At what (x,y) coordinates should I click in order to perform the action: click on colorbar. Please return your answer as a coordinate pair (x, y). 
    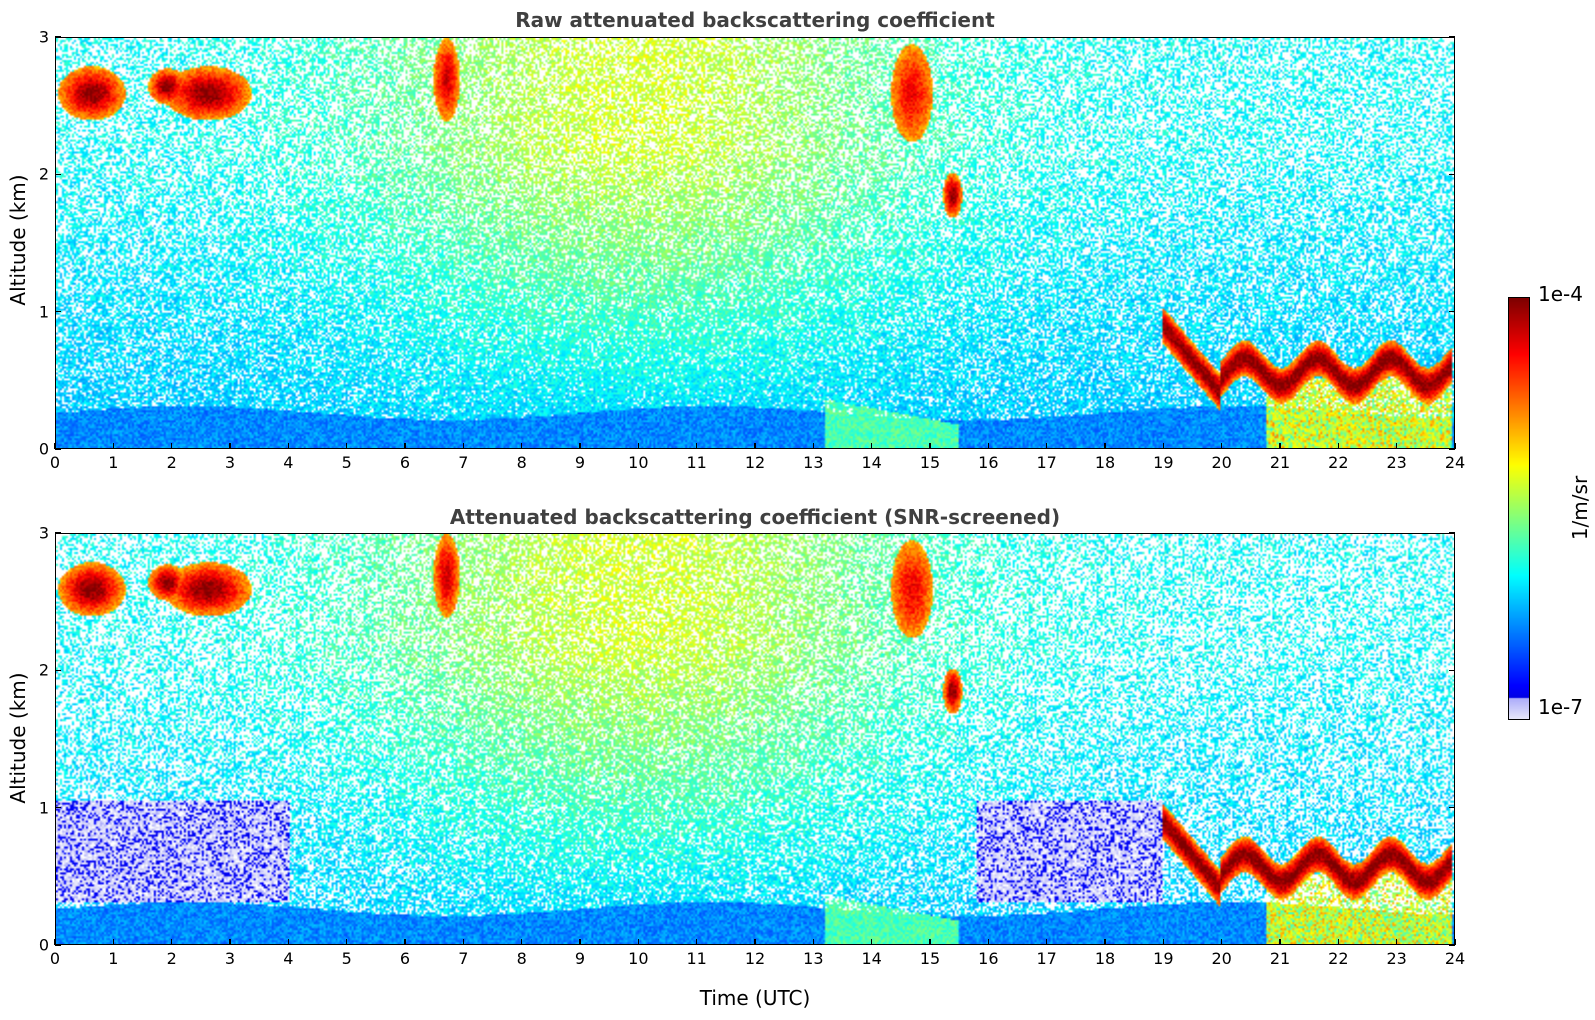
    Looking at the image, I should click on (1519, 508).